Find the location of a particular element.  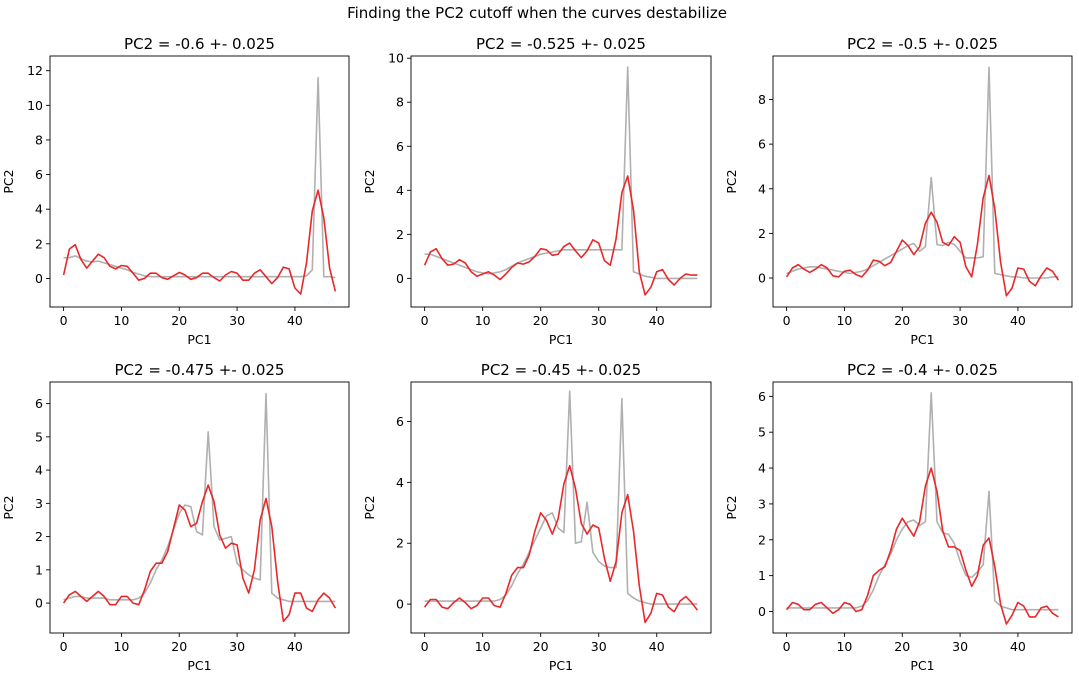

subplot-title: PC2 = -0.475 +- 0.025 is located at coordinates (200, 370).